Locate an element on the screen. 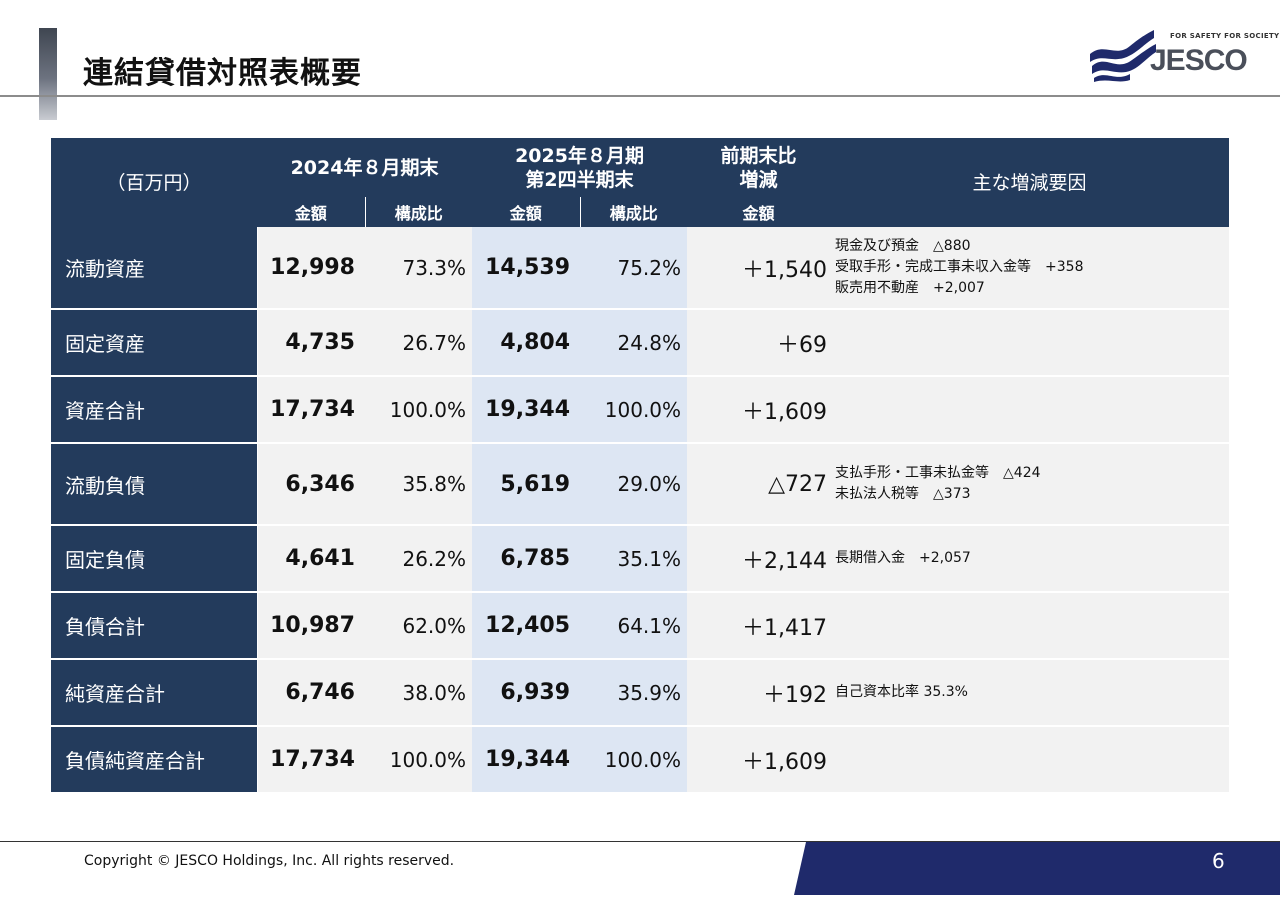  ratio-2024: 73.3% is located at coordinates (419, 268).